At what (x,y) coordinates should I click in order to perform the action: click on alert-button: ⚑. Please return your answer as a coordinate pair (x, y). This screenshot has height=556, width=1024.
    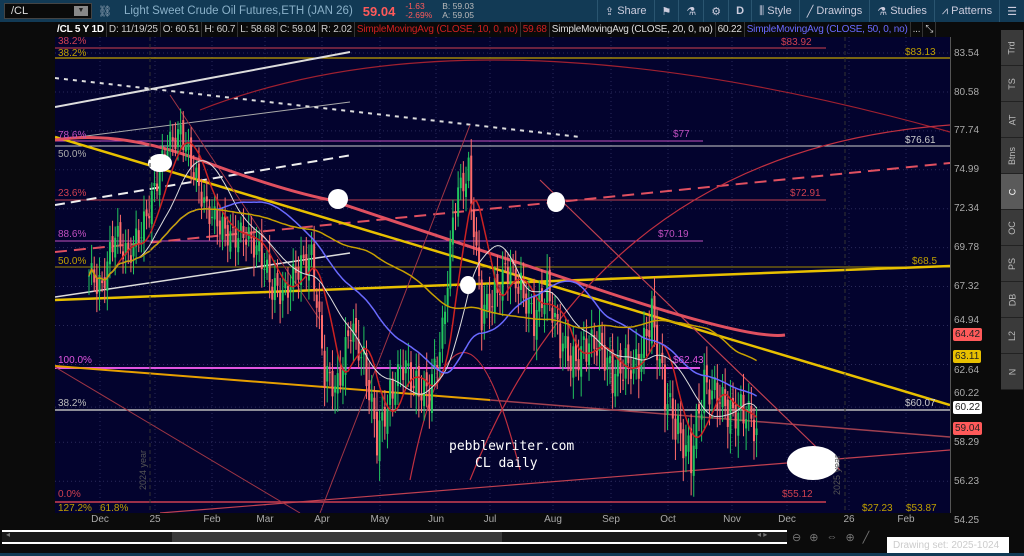
    Looking at the image, I should click on (666, 11).